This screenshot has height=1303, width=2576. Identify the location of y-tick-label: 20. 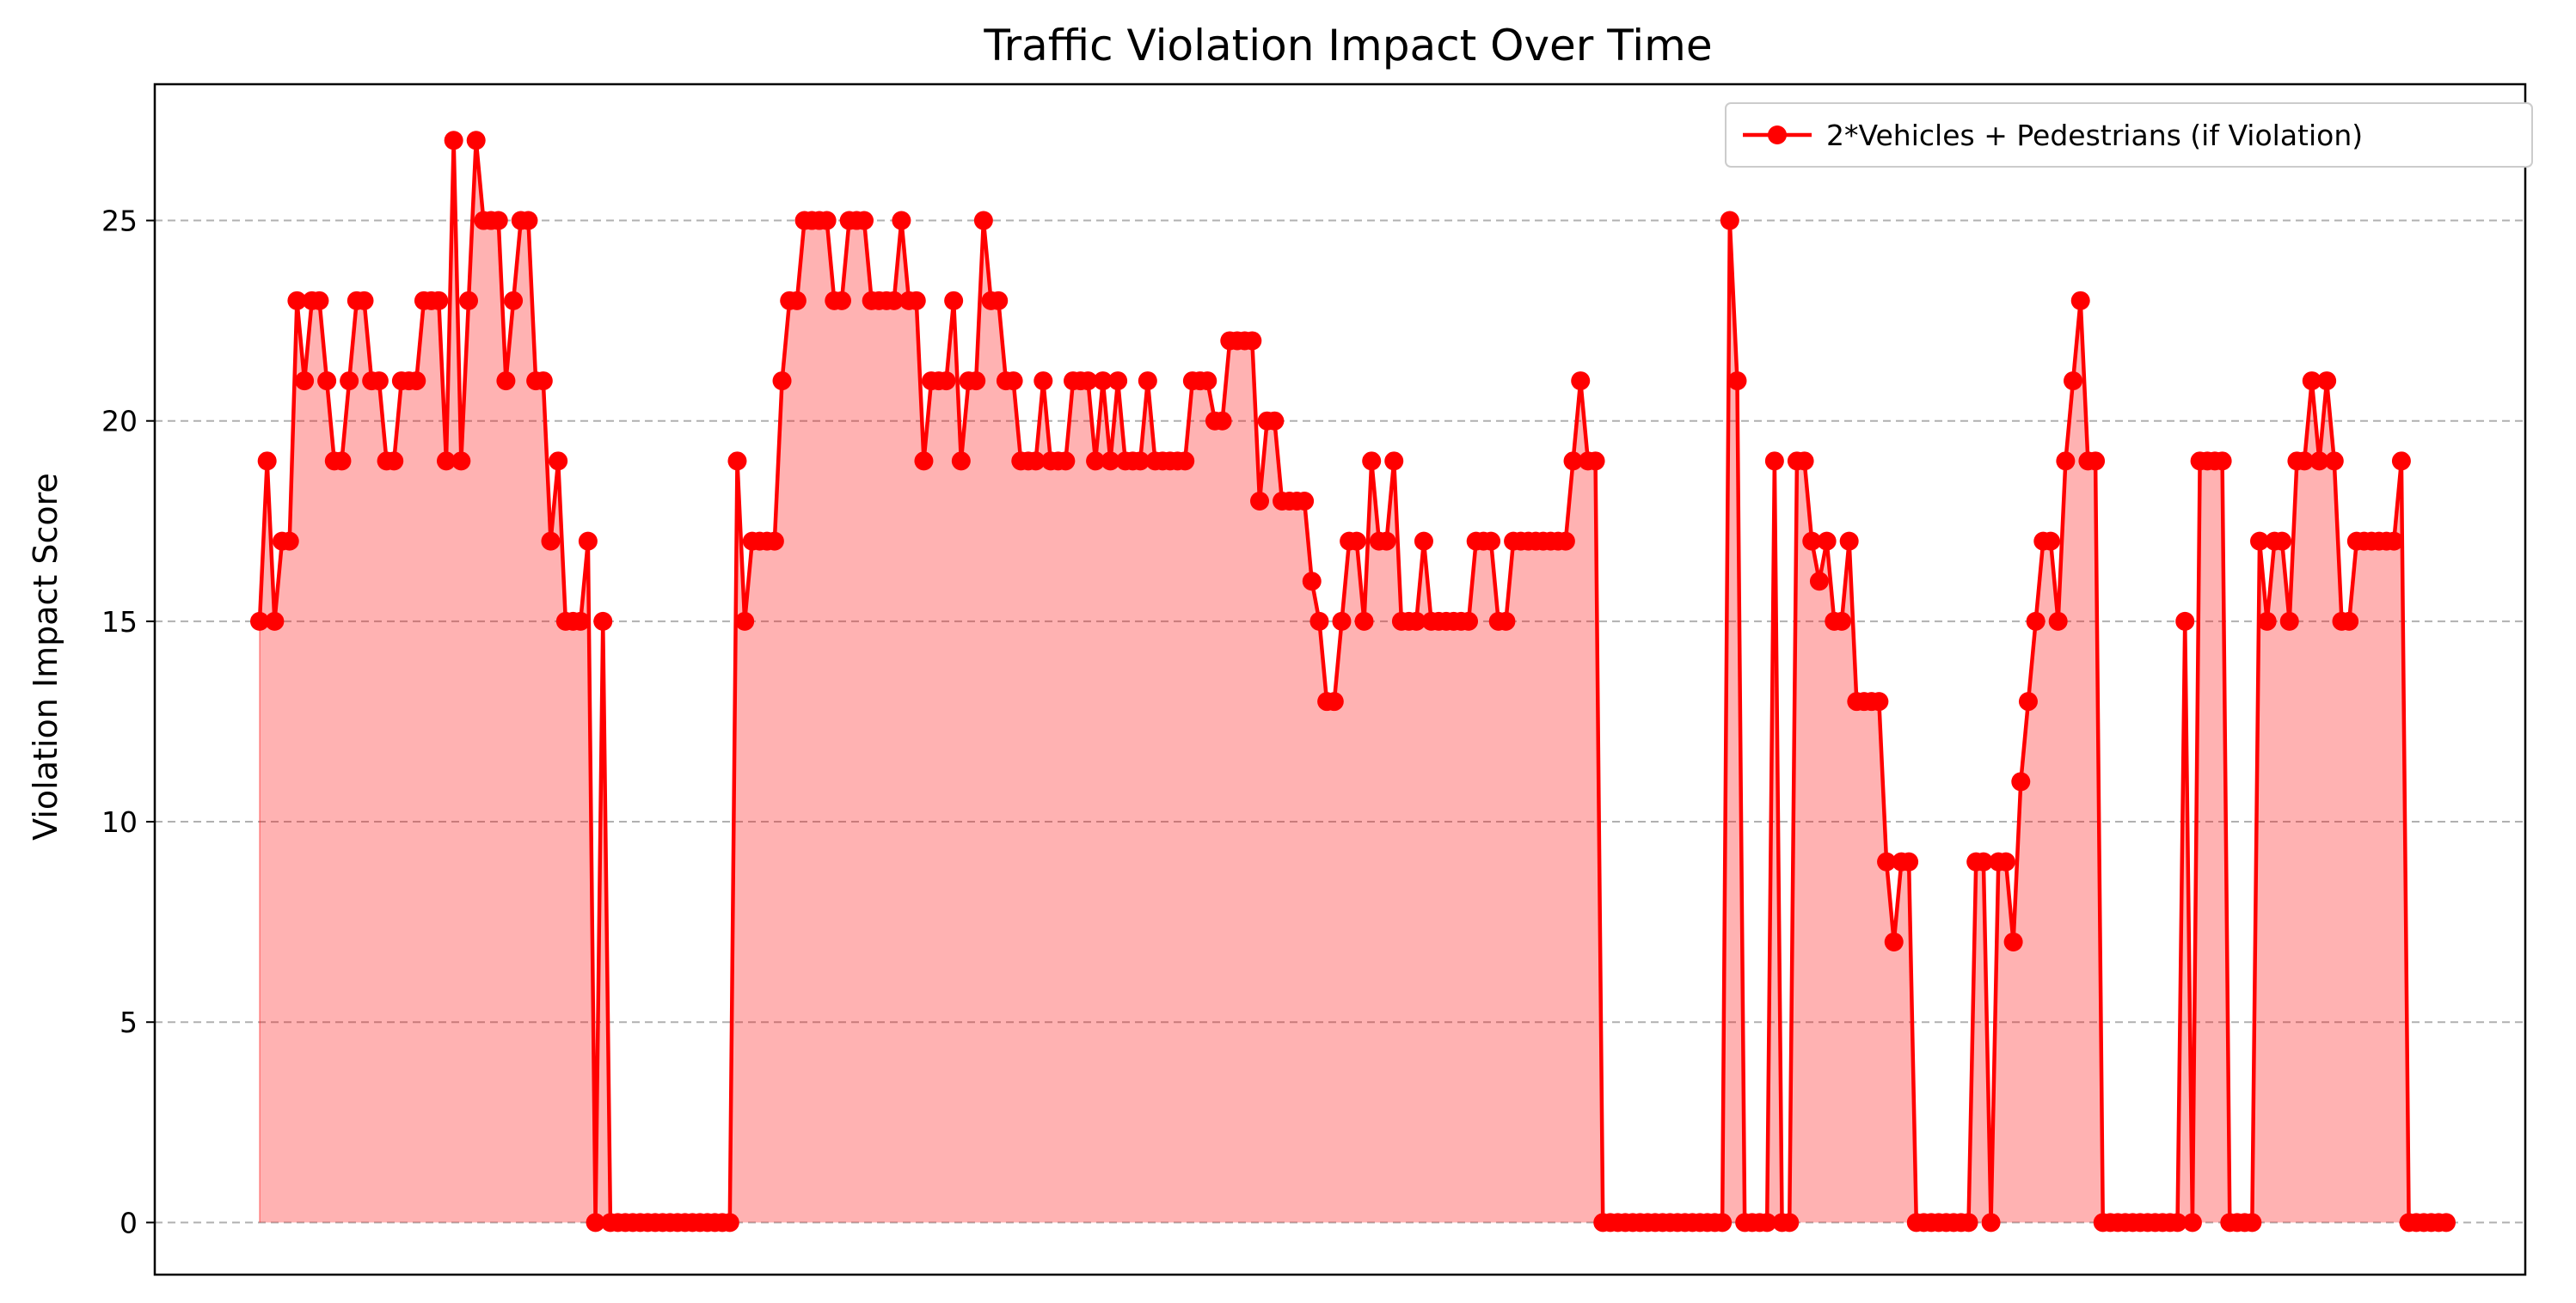
(119, 421).